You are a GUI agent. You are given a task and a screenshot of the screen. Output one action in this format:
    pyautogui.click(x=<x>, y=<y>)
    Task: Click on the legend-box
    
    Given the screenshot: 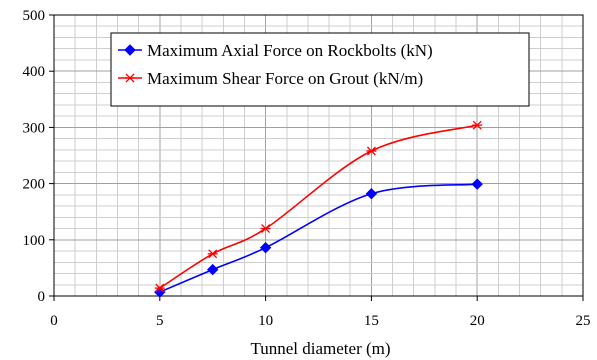 What is the action you would take?
    pyautogui.click(x=320, y=69)
    